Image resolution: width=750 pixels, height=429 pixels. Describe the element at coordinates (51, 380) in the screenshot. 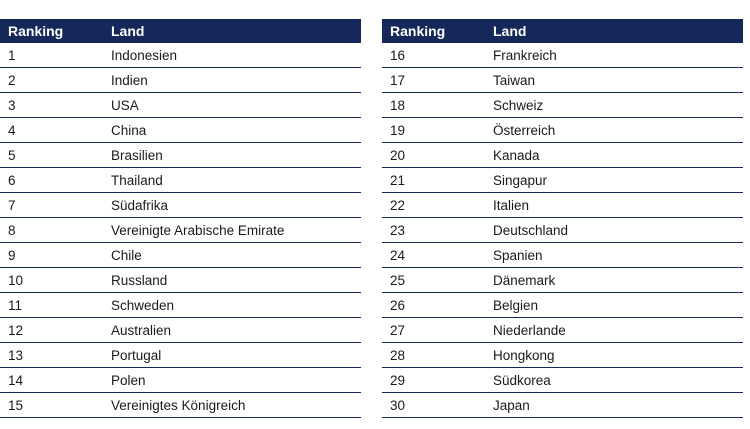

I see `ranking-cell: 14` at that location.